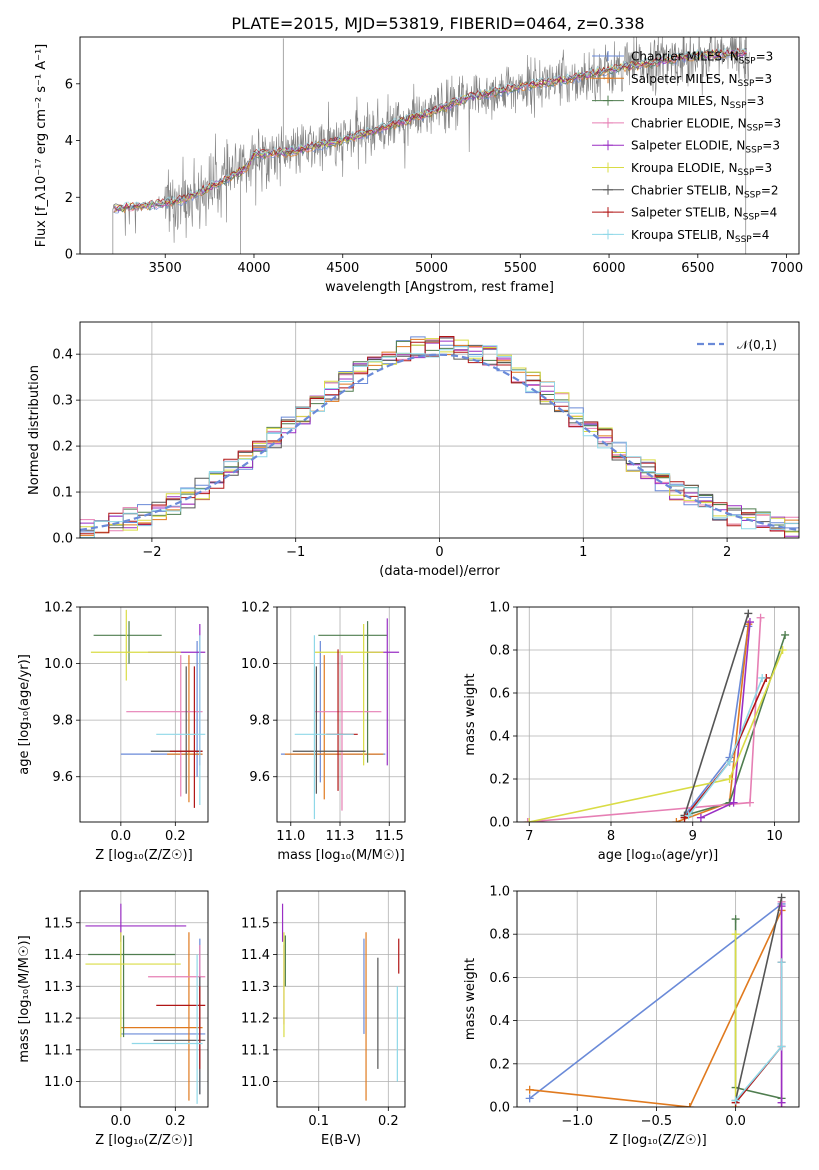 Image resolution: width=819 pixels, height=1170 pixels. Describe the element at coordinates (255, 1082) in the screenshot. I see `y-tick-label: 11.0` at that location.